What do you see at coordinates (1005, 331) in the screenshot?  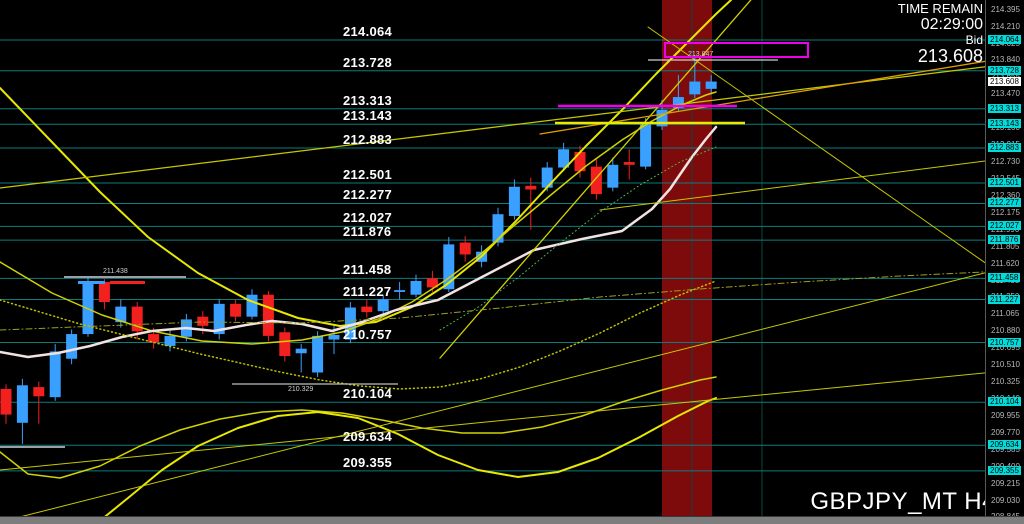 I see `axis-tick-label: 210.880` at bounding box center [1005, 331].